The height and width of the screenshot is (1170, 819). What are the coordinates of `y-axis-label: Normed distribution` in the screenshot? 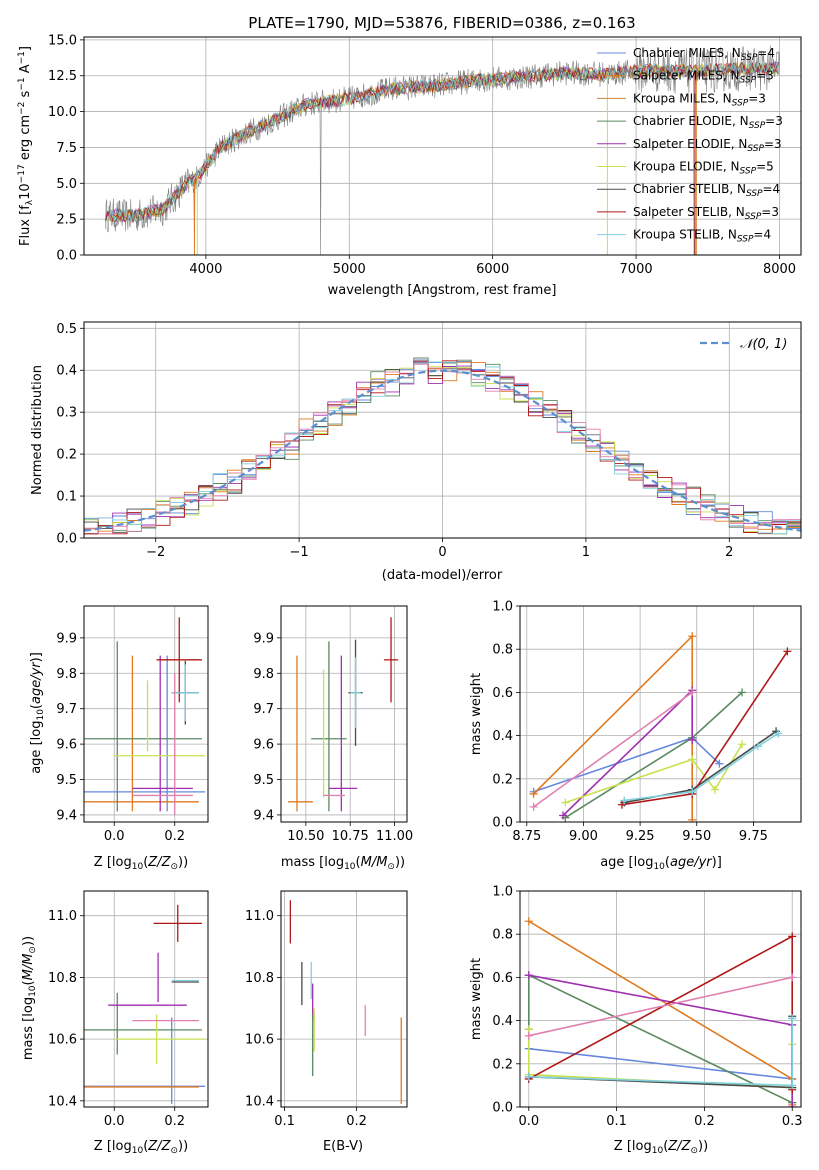 It's located at (37, 430).